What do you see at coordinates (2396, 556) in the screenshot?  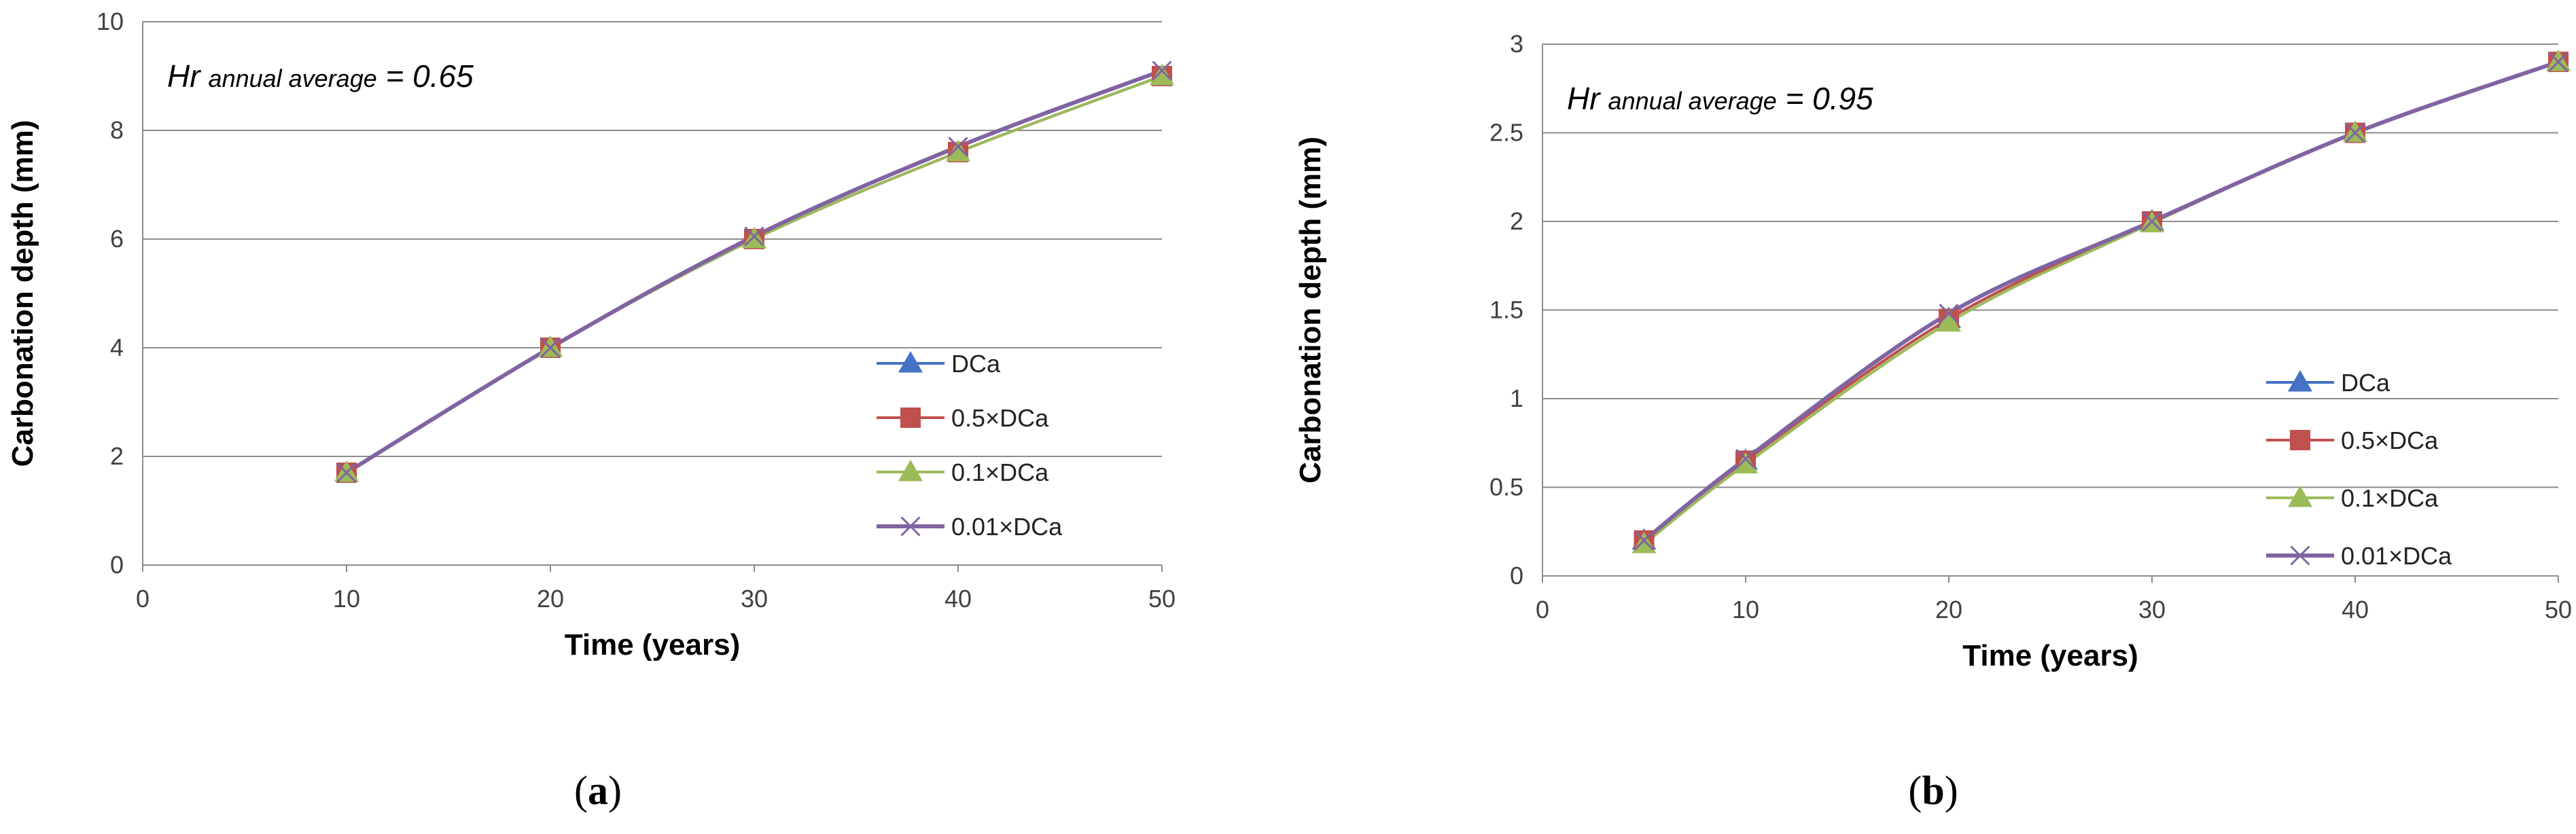 I see `legend-label-b-3: 0.01×DCa` at bounding box center [2396, 556].